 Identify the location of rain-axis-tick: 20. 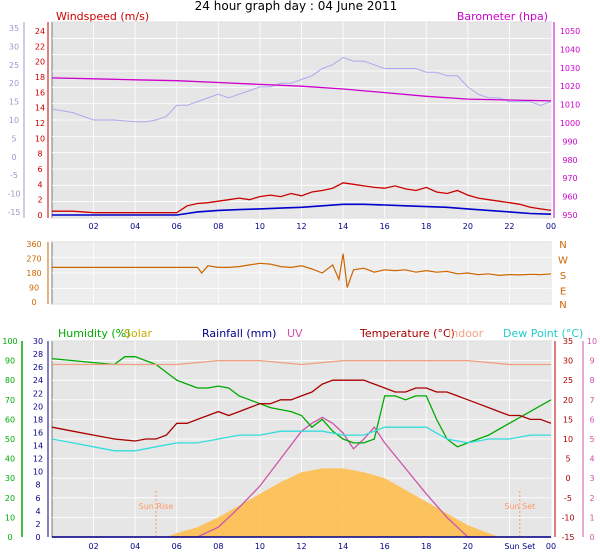
(38, 406).